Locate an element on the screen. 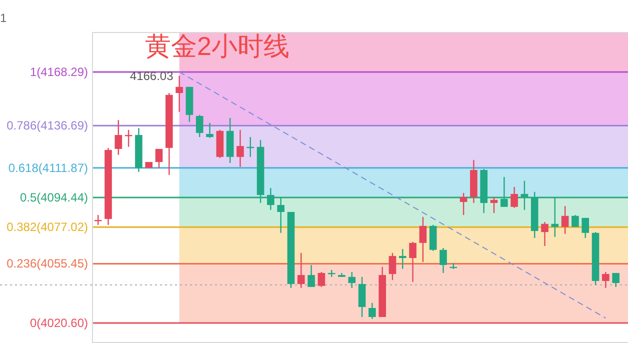 The image size is (628, 343). text: 1 is located at coordinates (3, 18).